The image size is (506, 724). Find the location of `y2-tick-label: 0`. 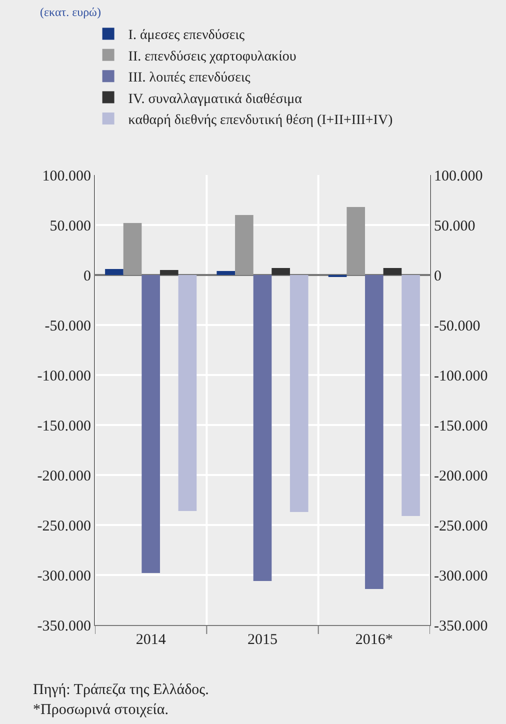

y2-tick-label: 0 is located at coordinates (438, 276).